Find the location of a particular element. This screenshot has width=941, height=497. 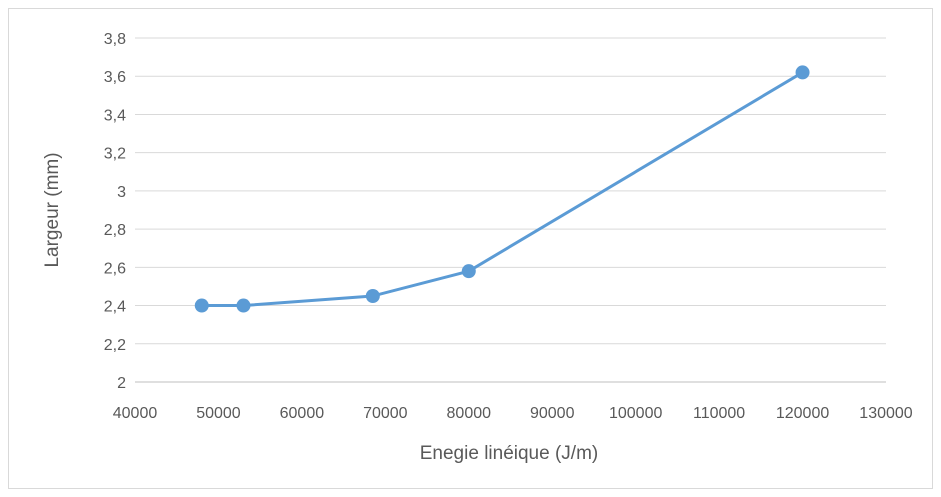

x-tick-label: 70000 is located at coordinates (385, 413).